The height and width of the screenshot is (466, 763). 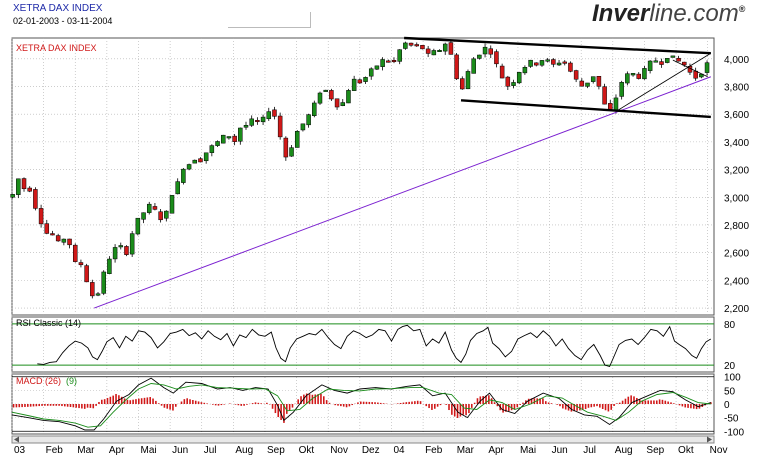 I want to click on price-tick-label: 3,600, so click(x=736, y=115).